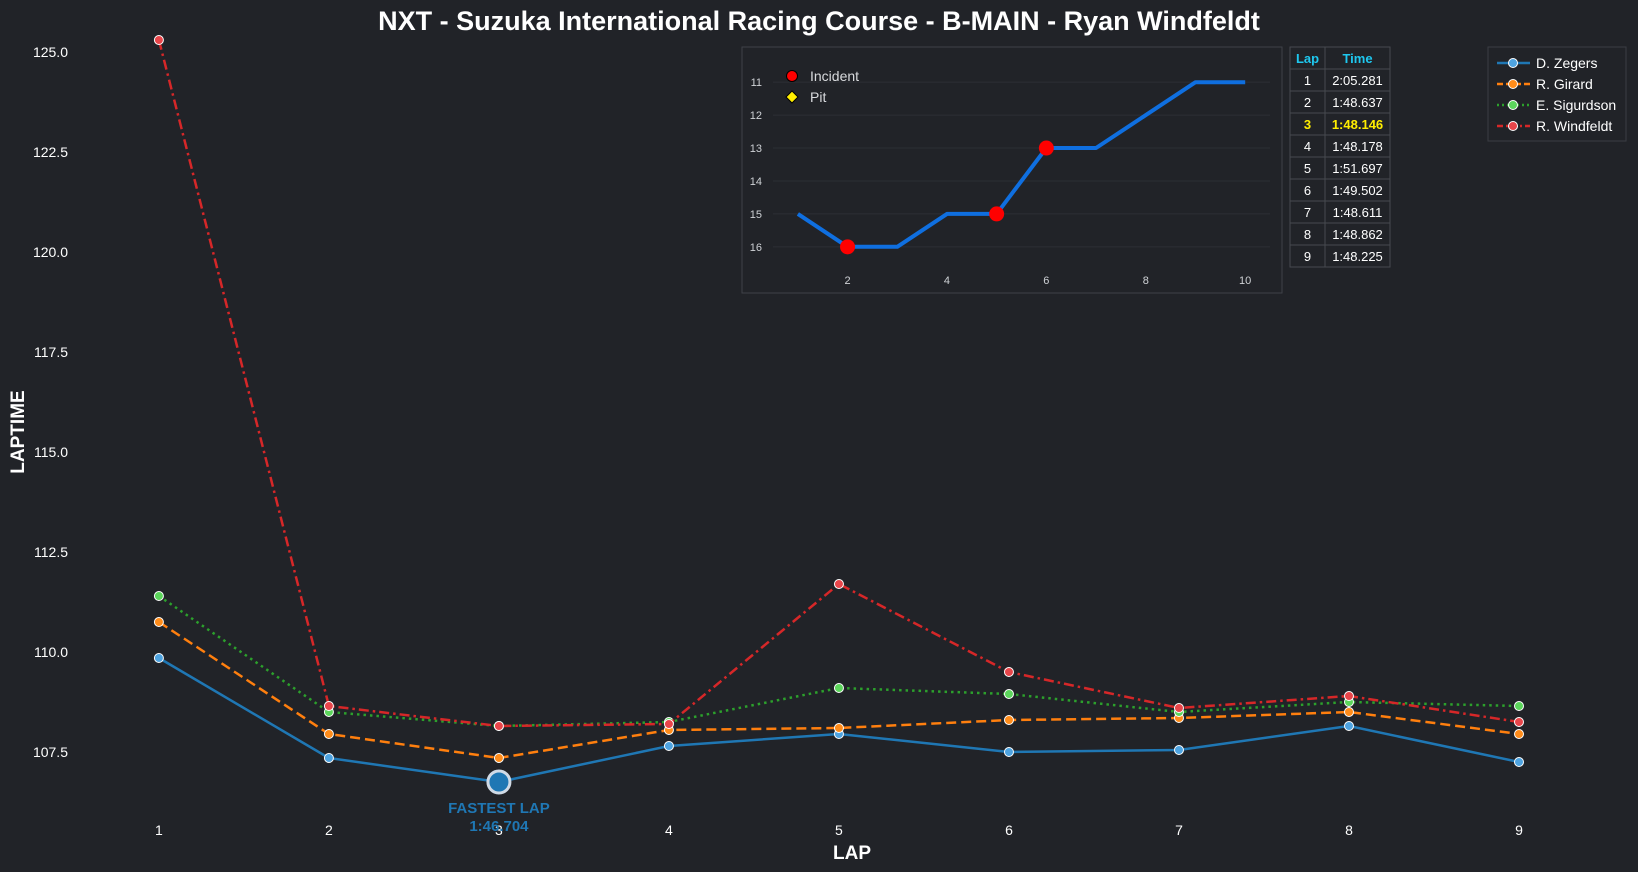 The image size is (1638, 872). I want to click on inset-y-tick: 15, so click(756, 215).